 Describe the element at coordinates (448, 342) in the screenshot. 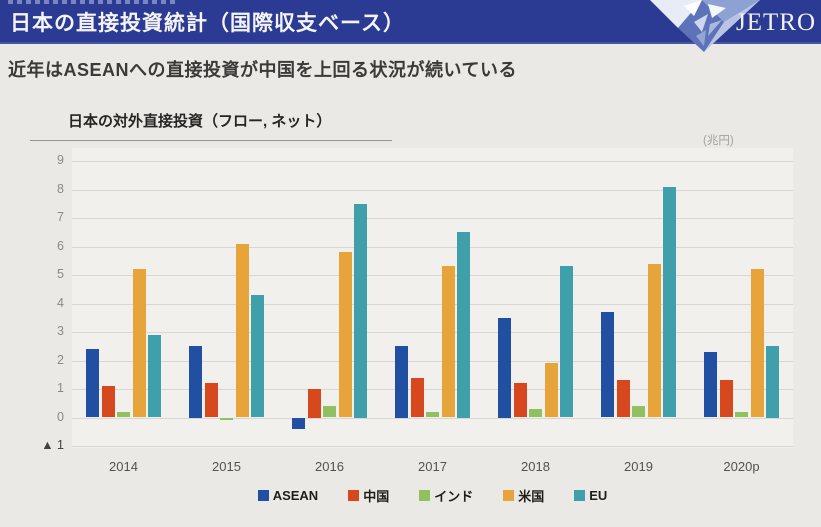

I see `bar-米国-2017` at that location.